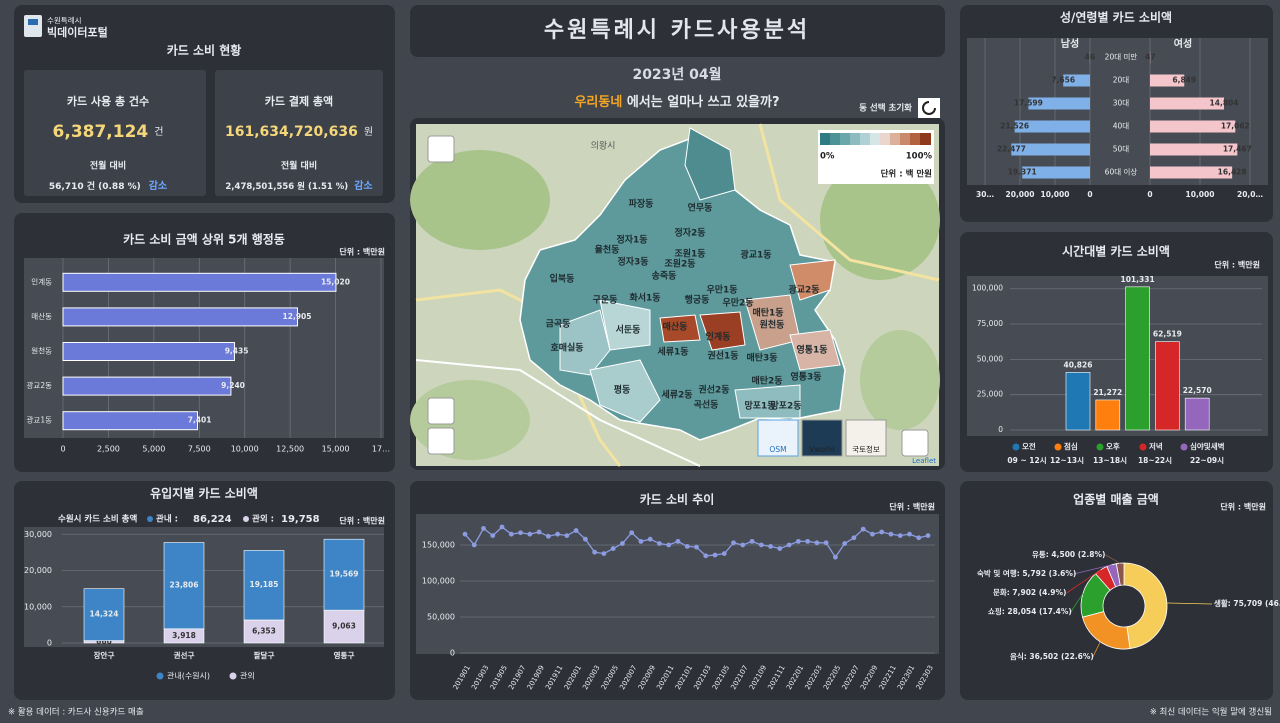 The height and width of the screenshot is (723, 1280). What do you see at coordinates (41, 351) in the screenshot?
I see `y-tick-label: 원천동` at bounding box center [41, 351].